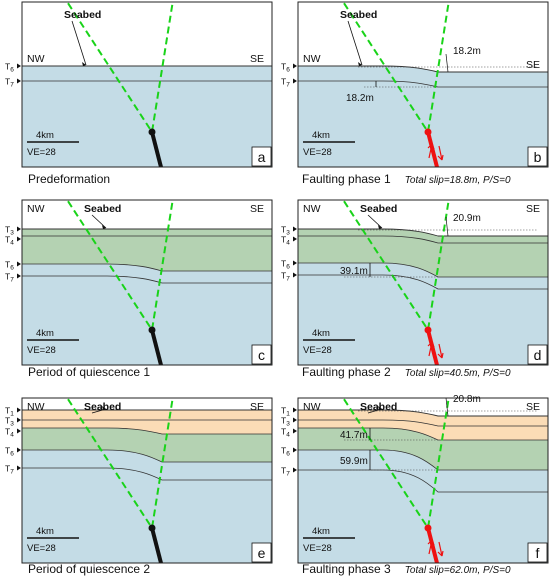  Describe the element at coordinates (378, 209) in the screenshot. I see `seabed-label: Seabed` at that location.